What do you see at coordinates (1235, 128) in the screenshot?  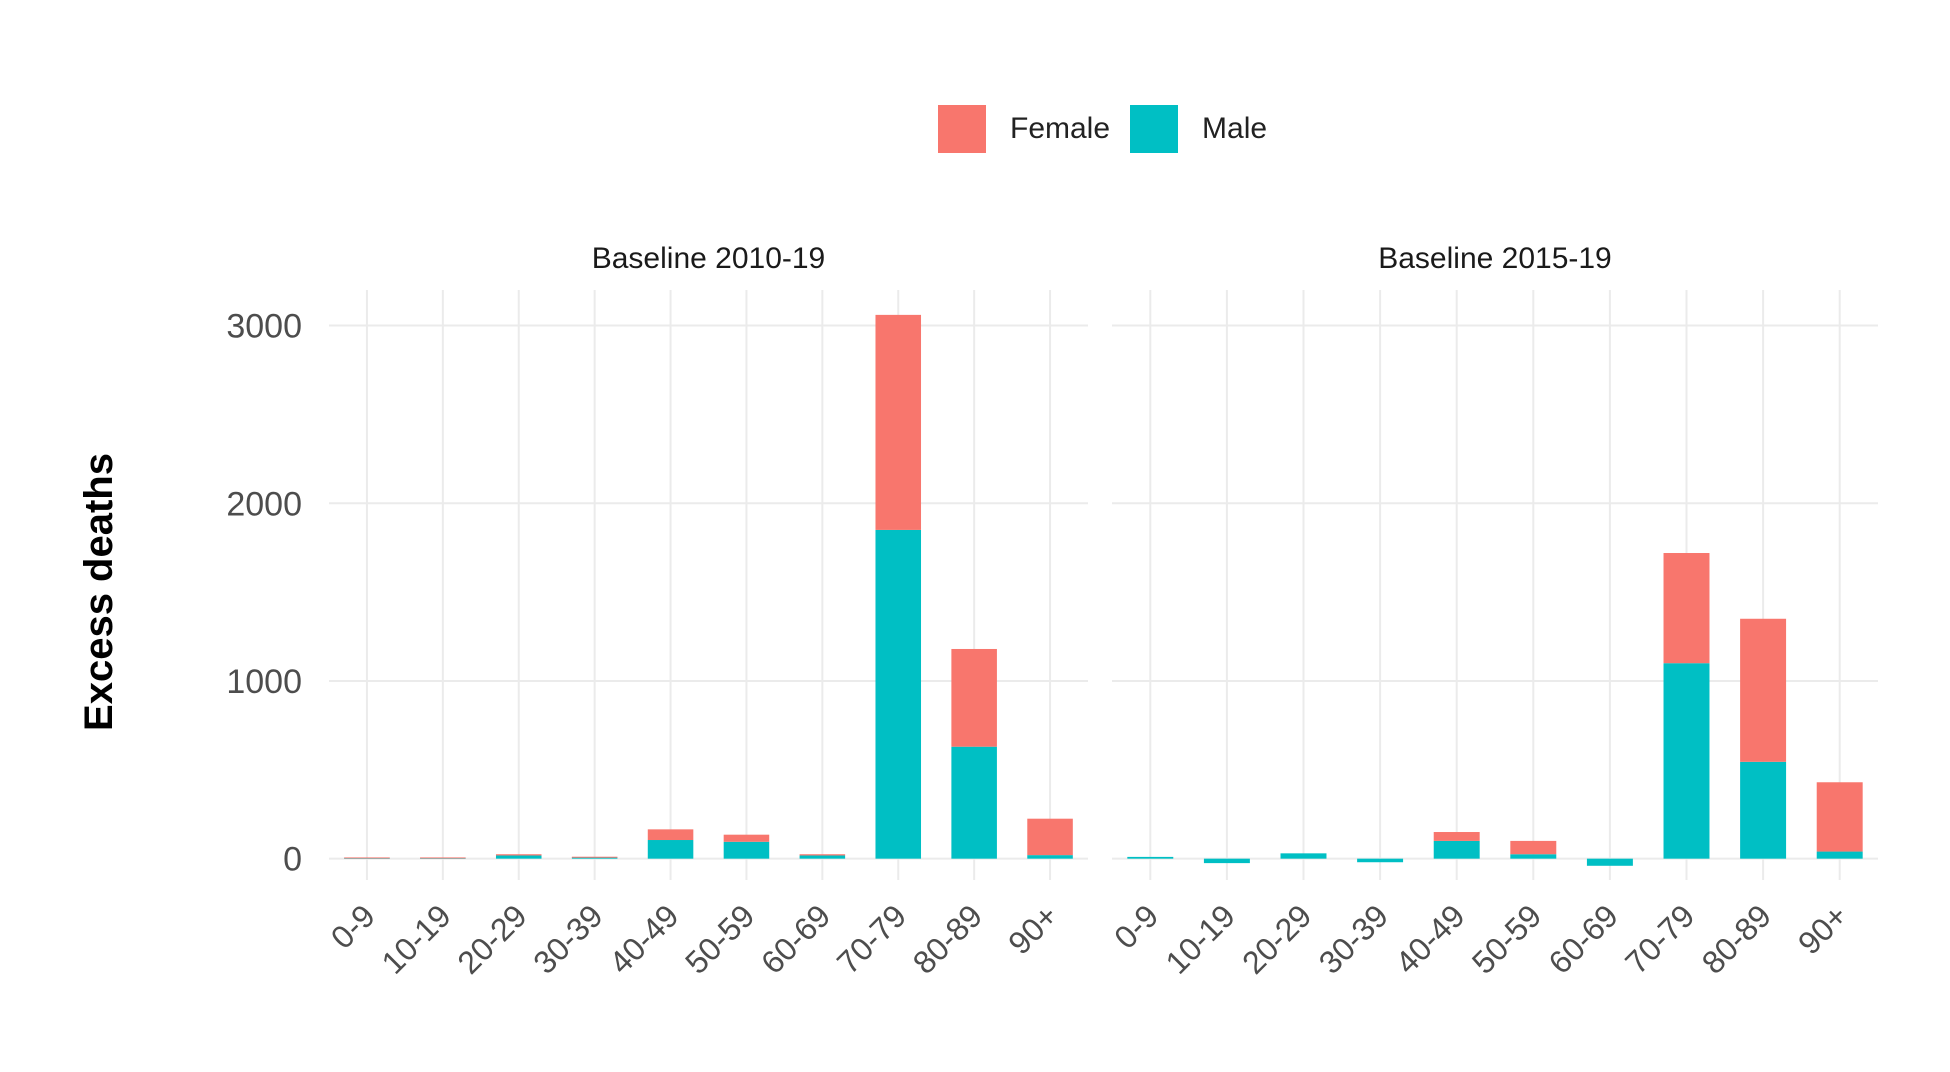 I see `legend-label-male: Male` at bounding box center [1235, 128].